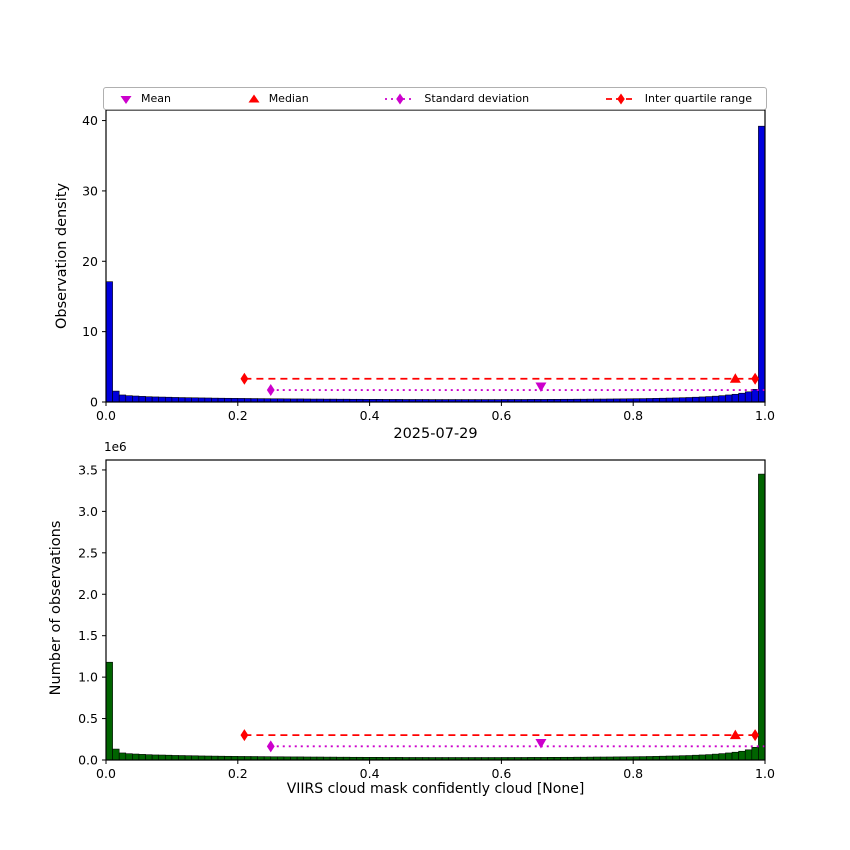 The width and height of the screenshot is (850, 850). I want to click on legend-label-std: Standard deviation, so click(477, 98).